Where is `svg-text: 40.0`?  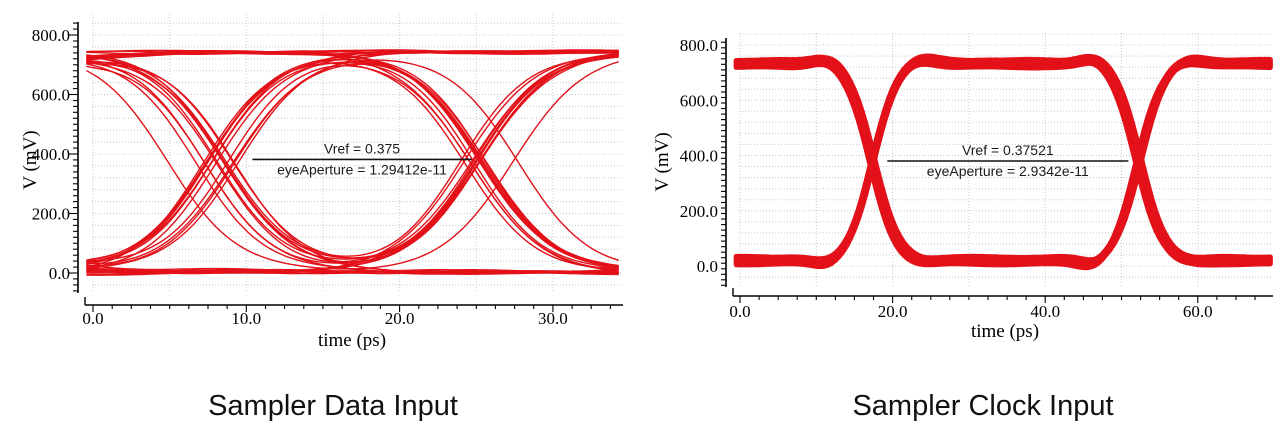 svg-text: 40.0 is located at coordinates (1045, 311).